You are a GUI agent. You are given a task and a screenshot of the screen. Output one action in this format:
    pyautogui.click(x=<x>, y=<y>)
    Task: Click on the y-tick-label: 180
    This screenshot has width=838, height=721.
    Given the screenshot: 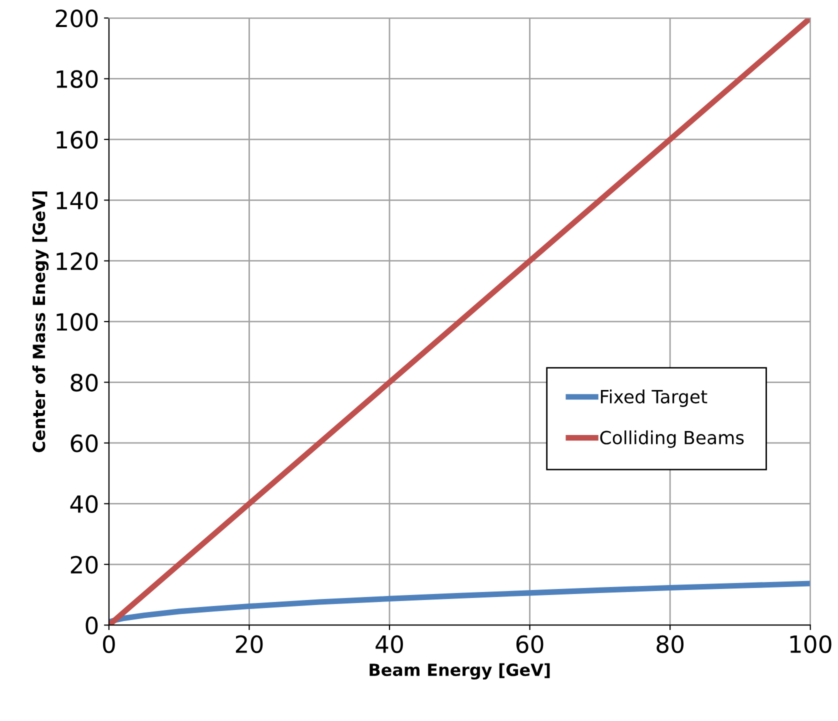 What is the action you would take?
    pyautogui.click(x=77, y=79)
    